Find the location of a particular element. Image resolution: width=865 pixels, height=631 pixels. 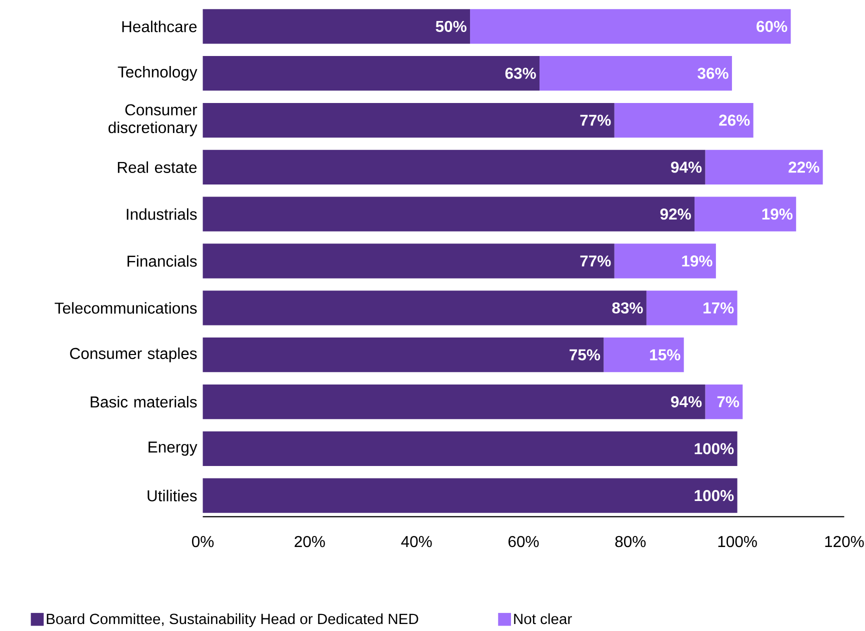

y-tick-label: Real estate is located at coordinates (157, 168).